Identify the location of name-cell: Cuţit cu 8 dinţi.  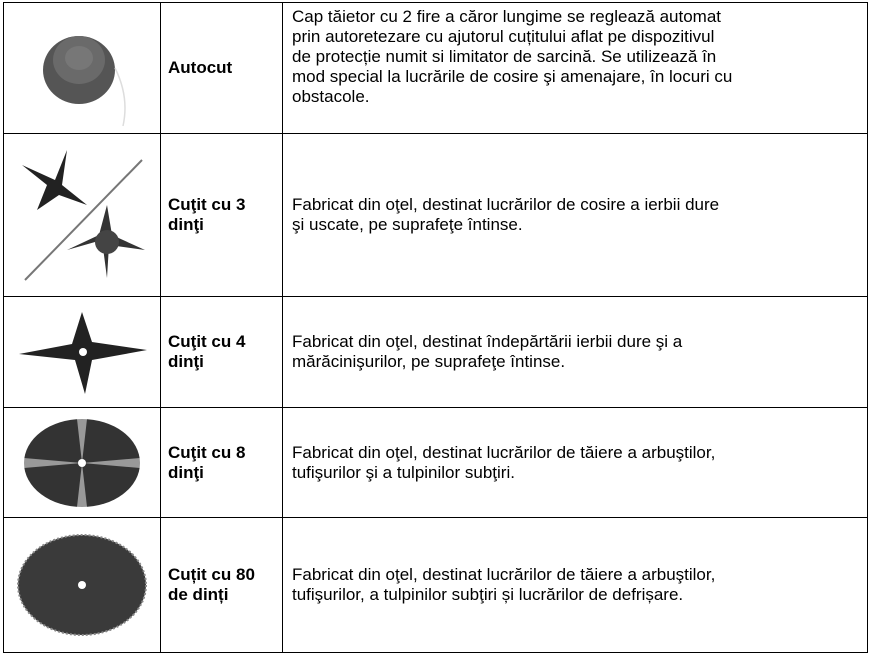
(221, 462).